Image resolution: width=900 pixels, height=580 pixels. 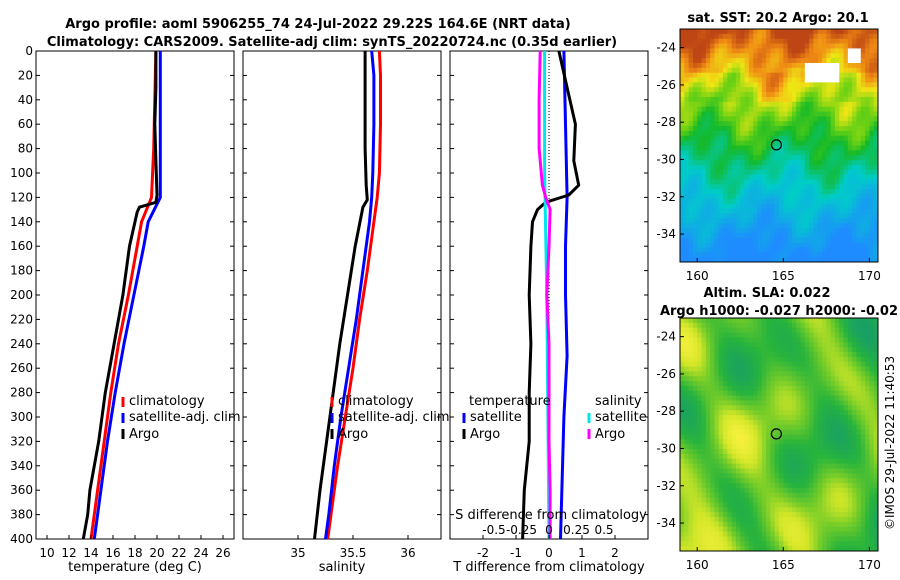 I want to click on s-tick-label: 0.25, so click(x=576, y=530).